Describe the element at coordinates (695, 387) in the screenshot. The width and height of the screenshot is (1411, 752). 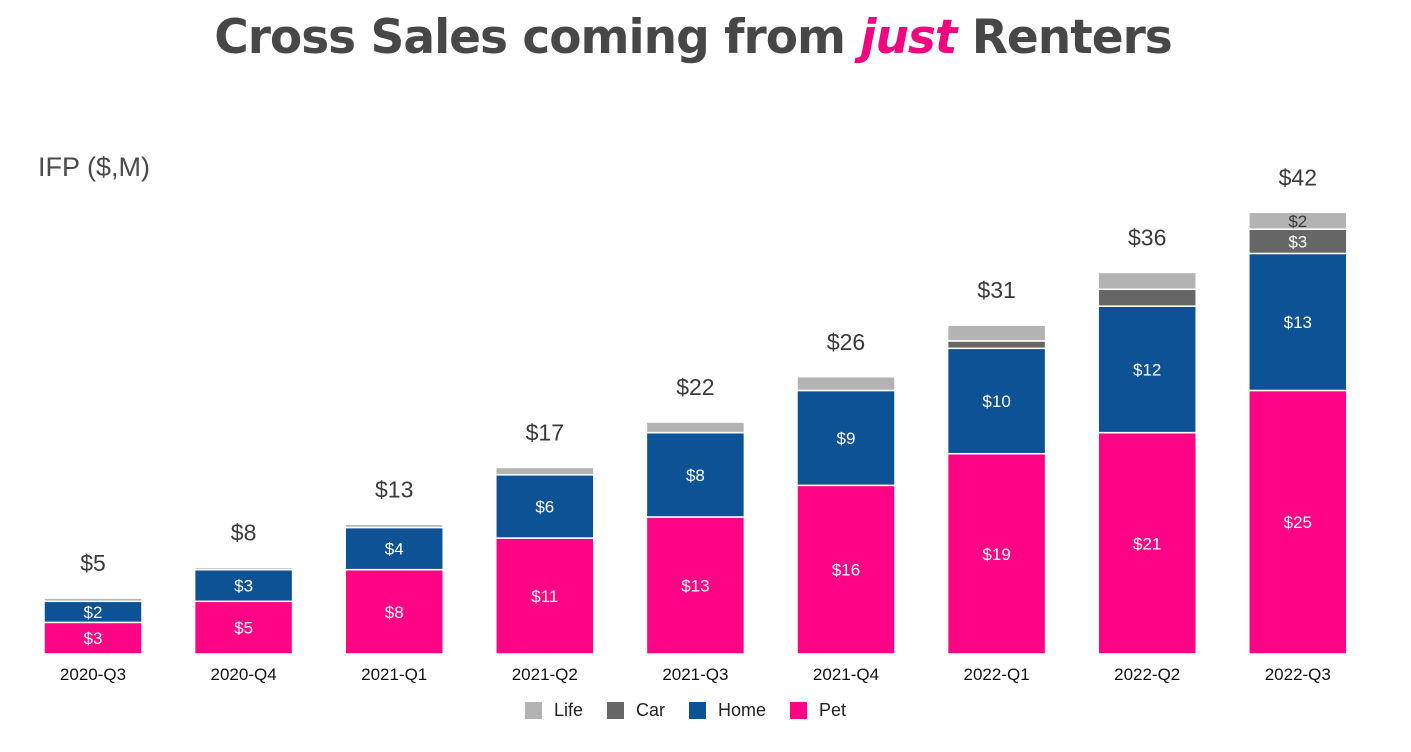
I see `total-label: $22` at that location.